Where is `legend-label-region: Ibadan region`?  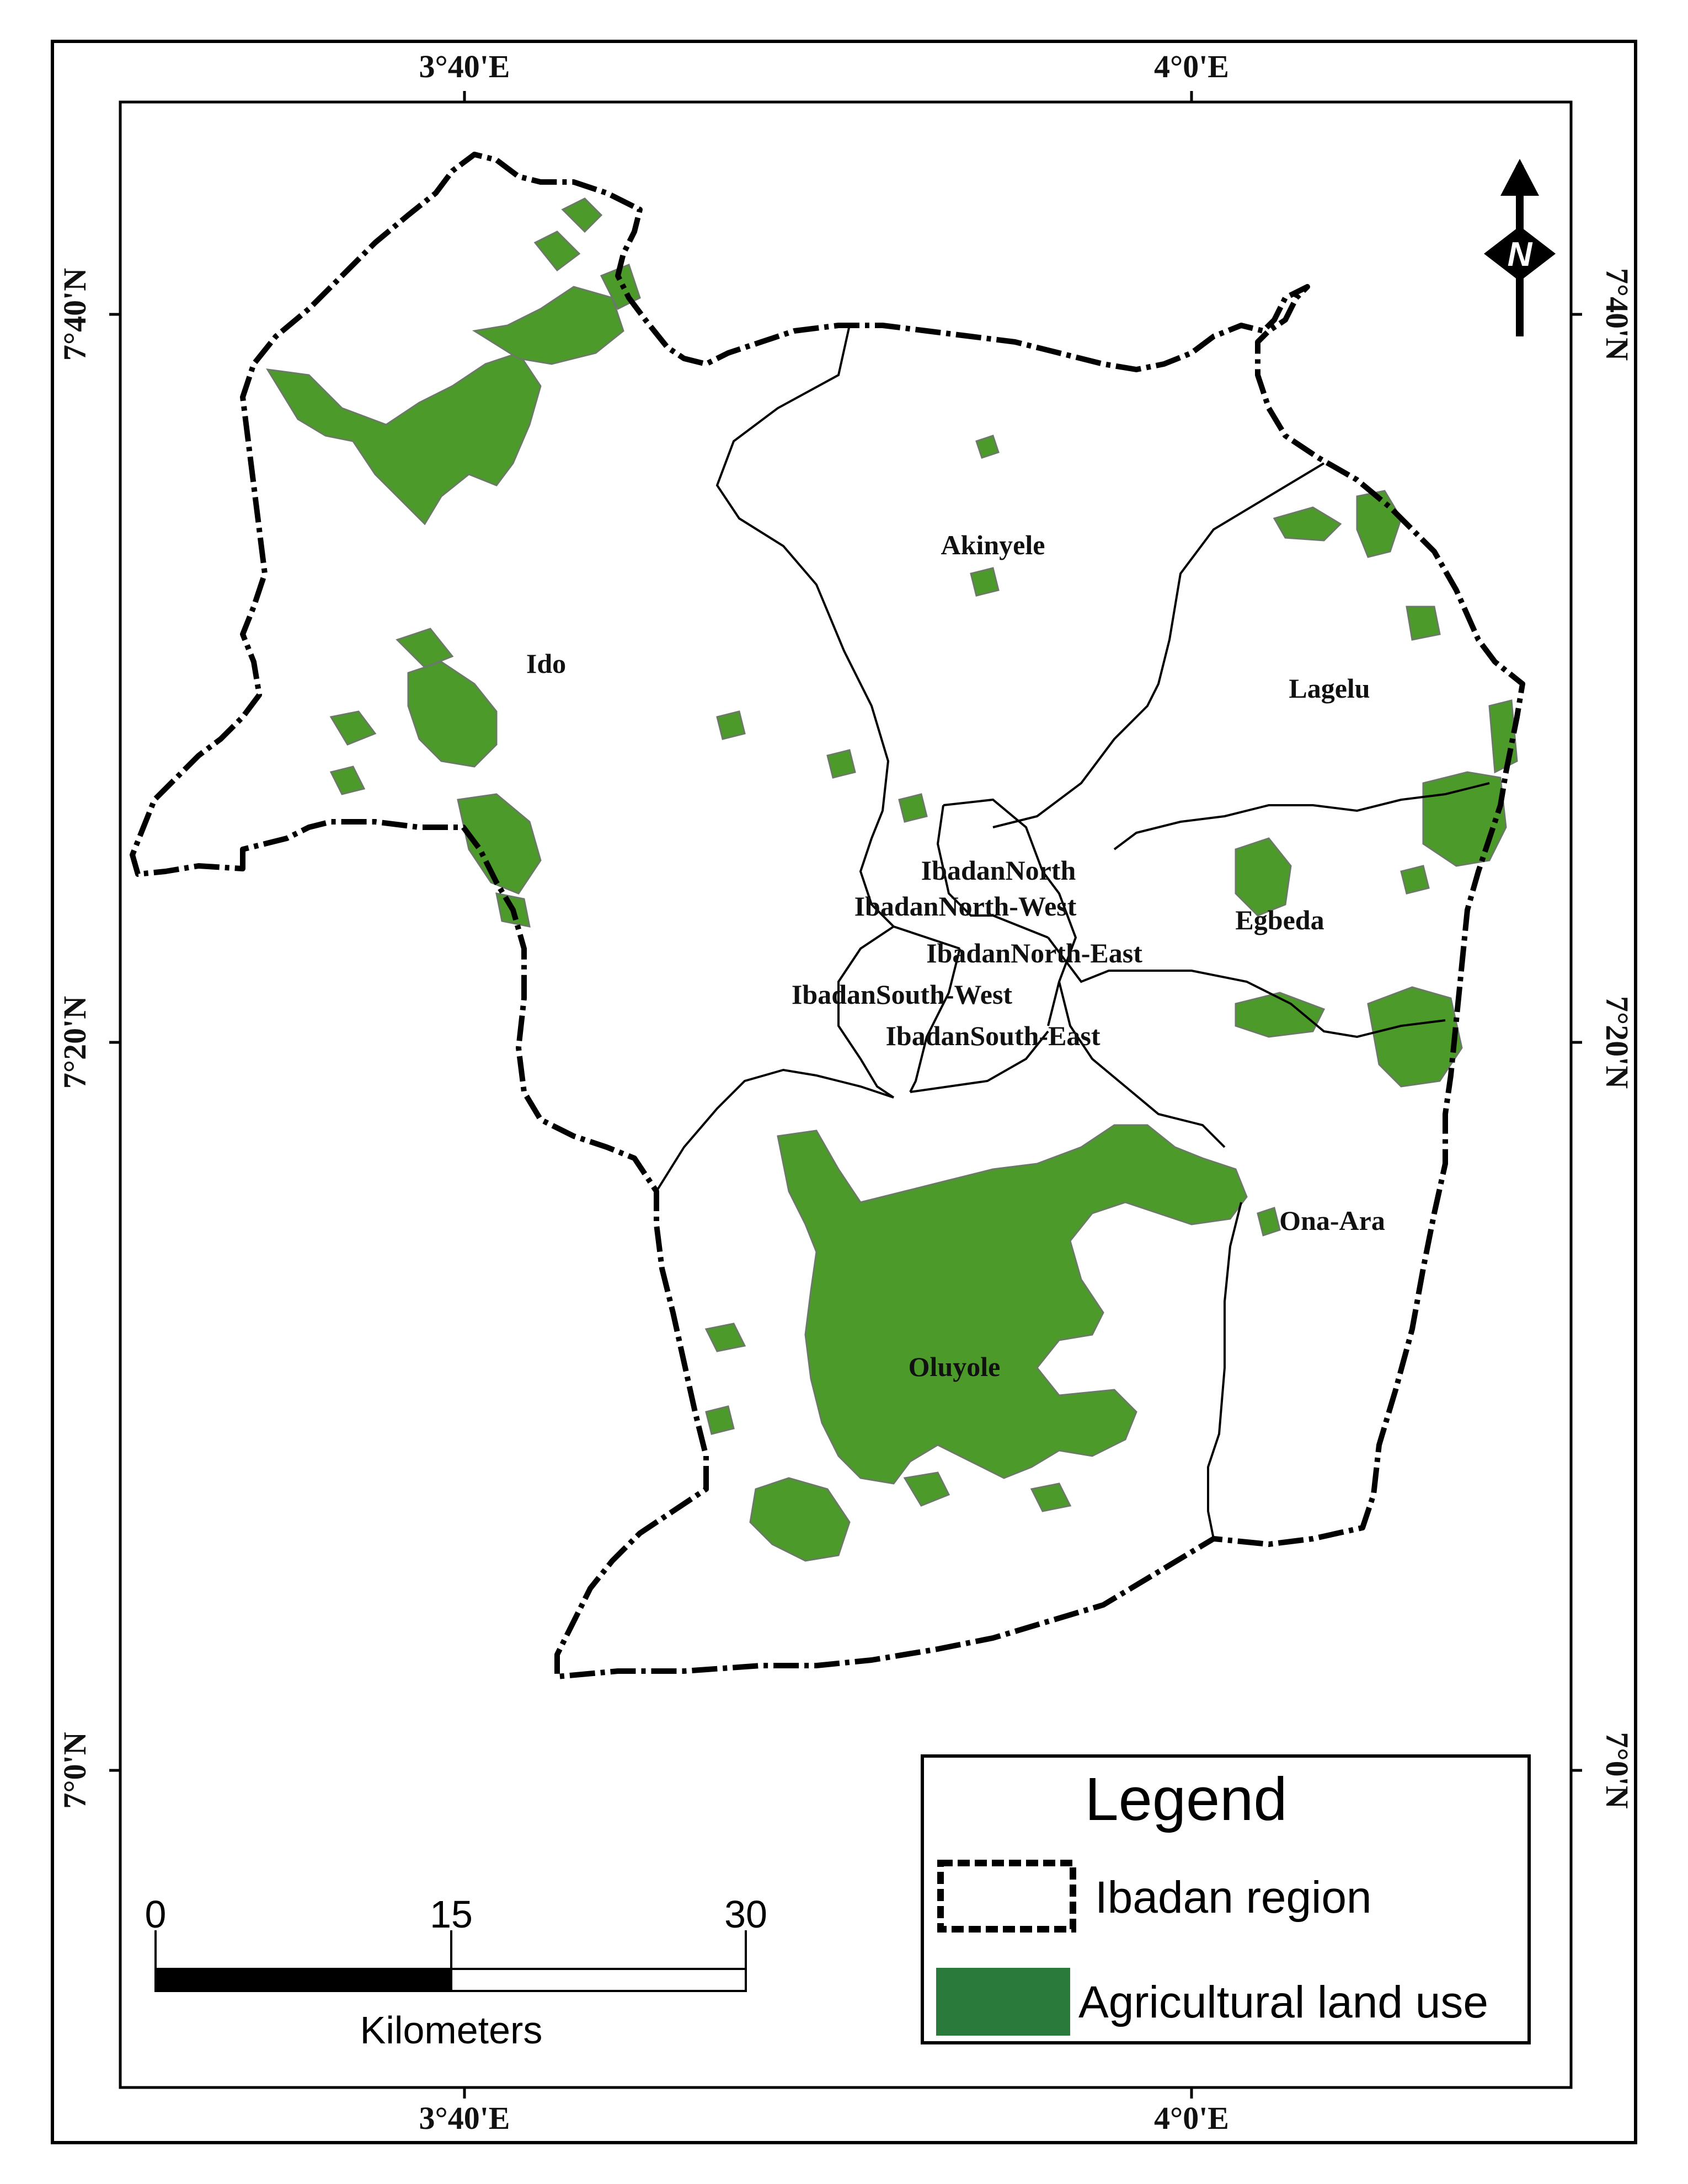 legend-label-region: Ibadan region is located at coordinates (1233, 1897).